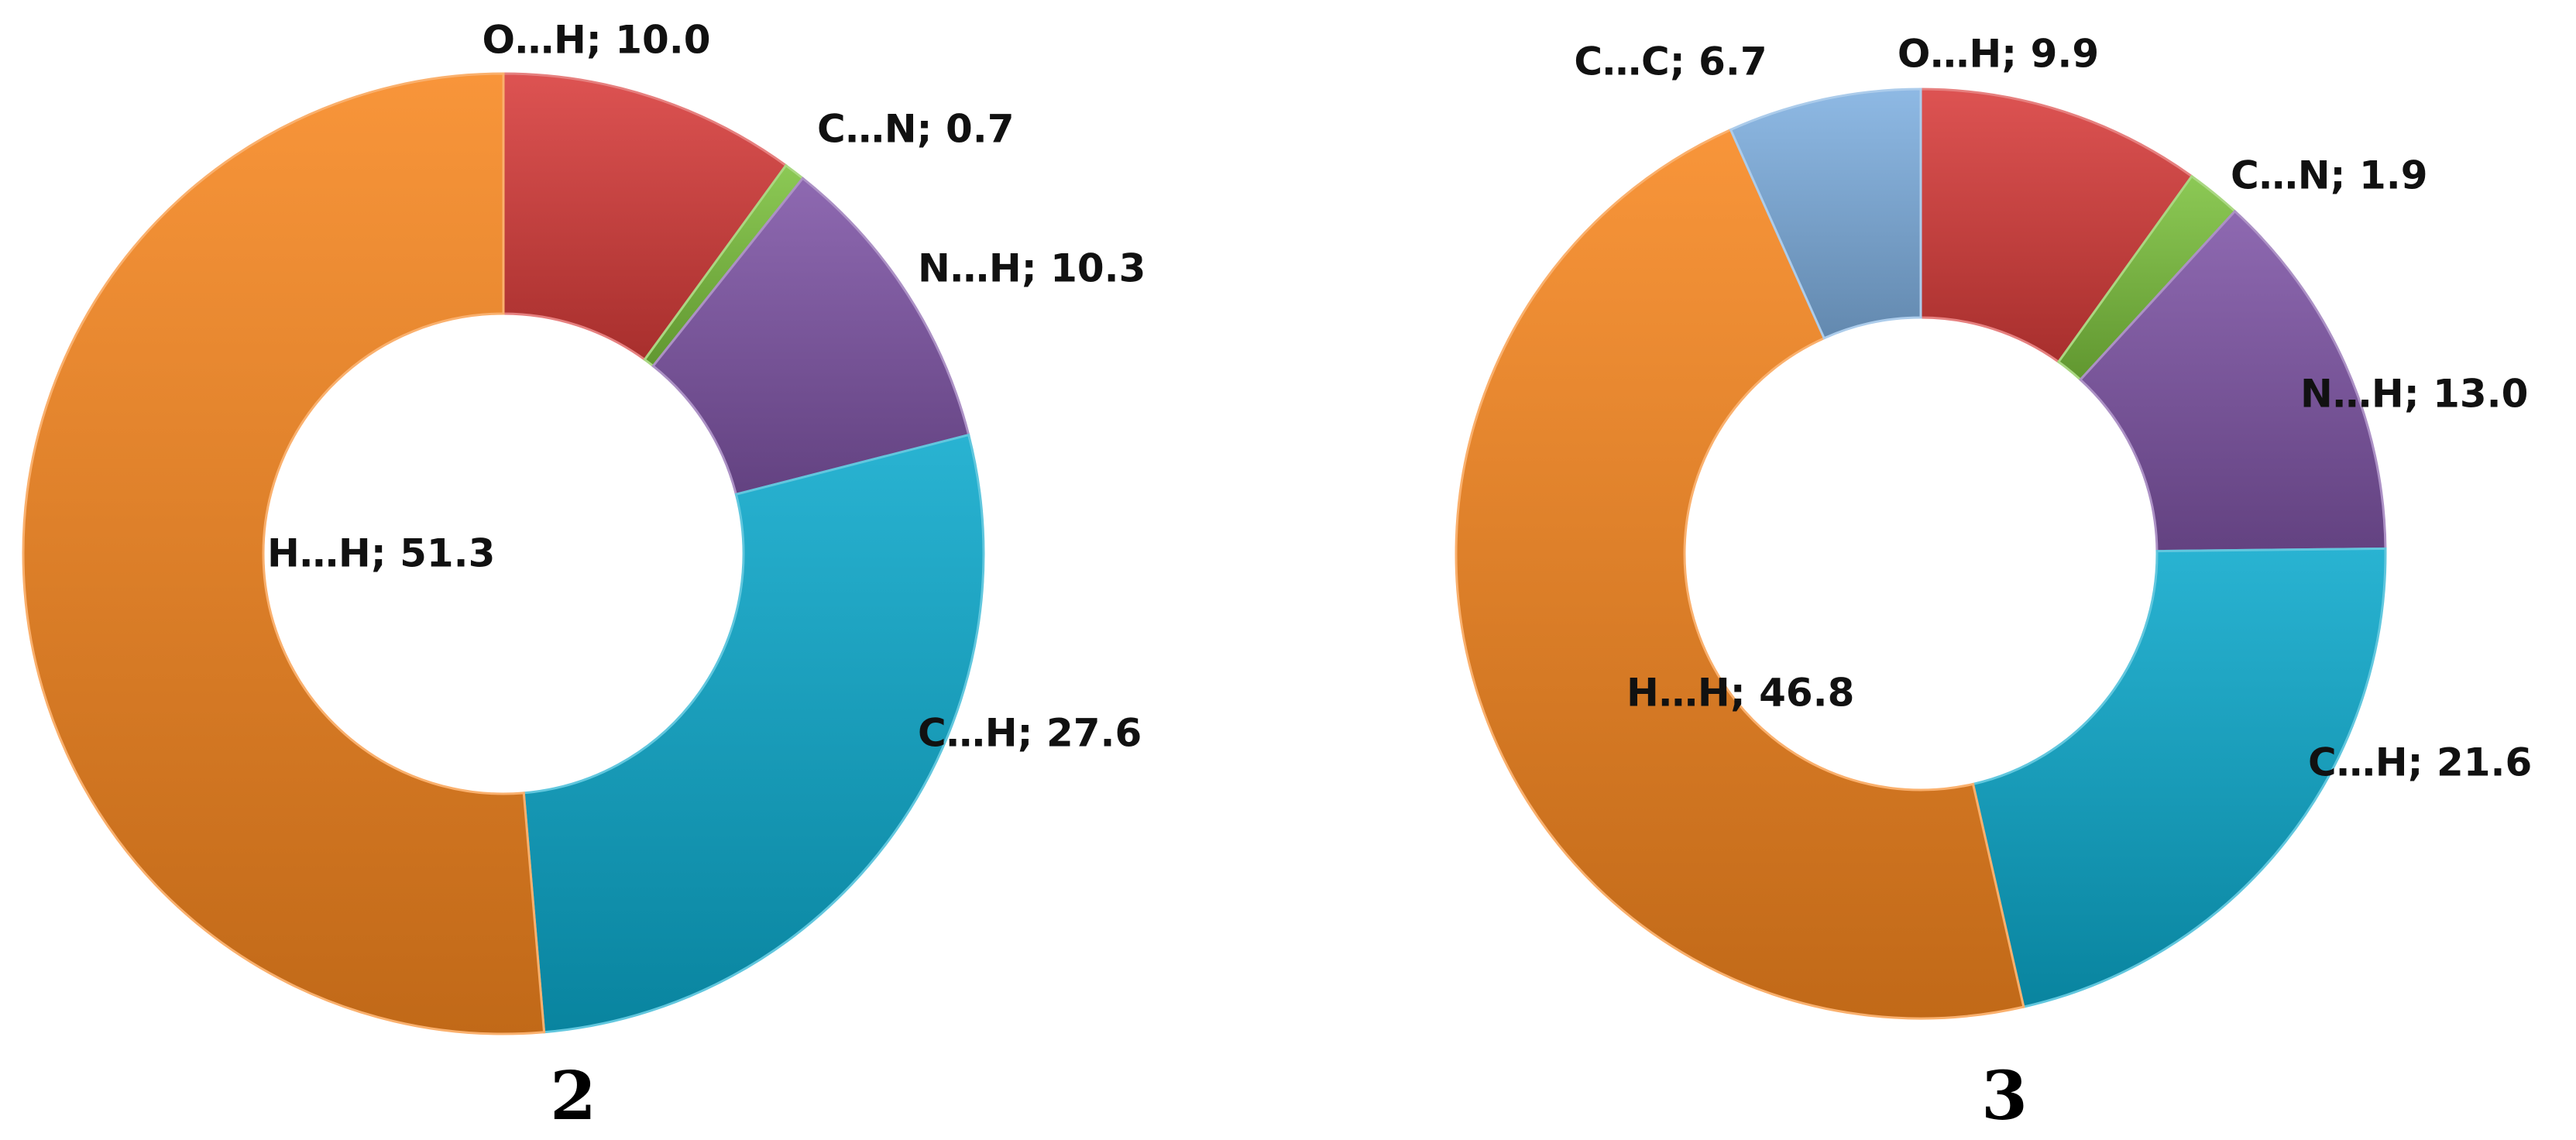 Image resolution: width=2576 pixels, height=1140 pixels. Describe the element at coordinates (1030, 734) in the screenshot. I see `data-label-c-h: C…H; 27.6` at that location.